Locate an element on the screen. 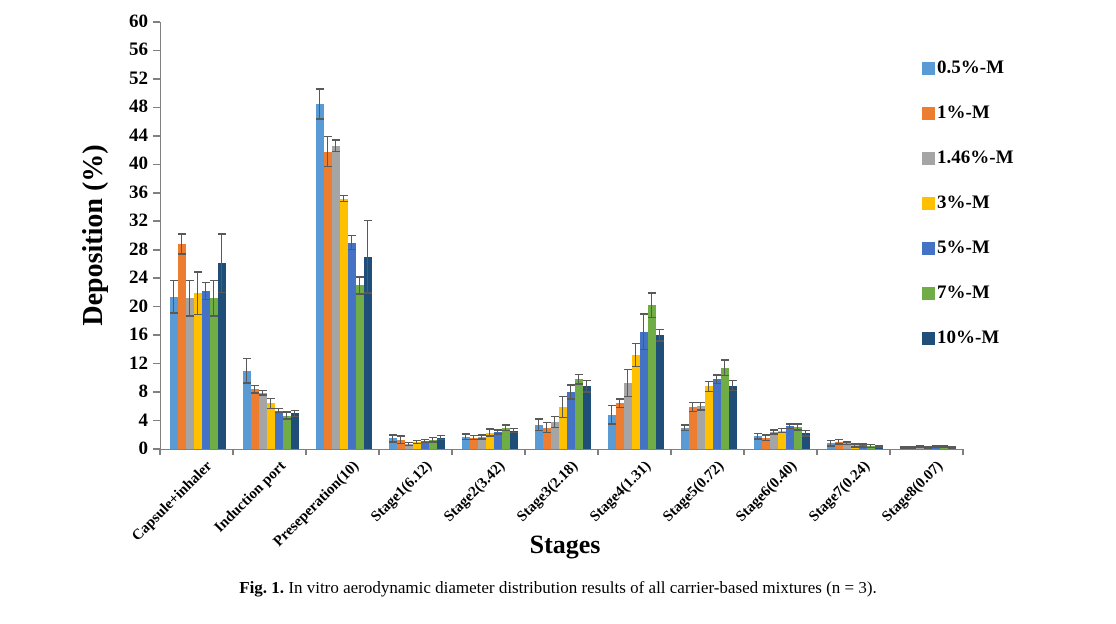 The height and width of the screenshot is (624, 1116). y-tick-label: 8 is located at coordinates (143, 392).